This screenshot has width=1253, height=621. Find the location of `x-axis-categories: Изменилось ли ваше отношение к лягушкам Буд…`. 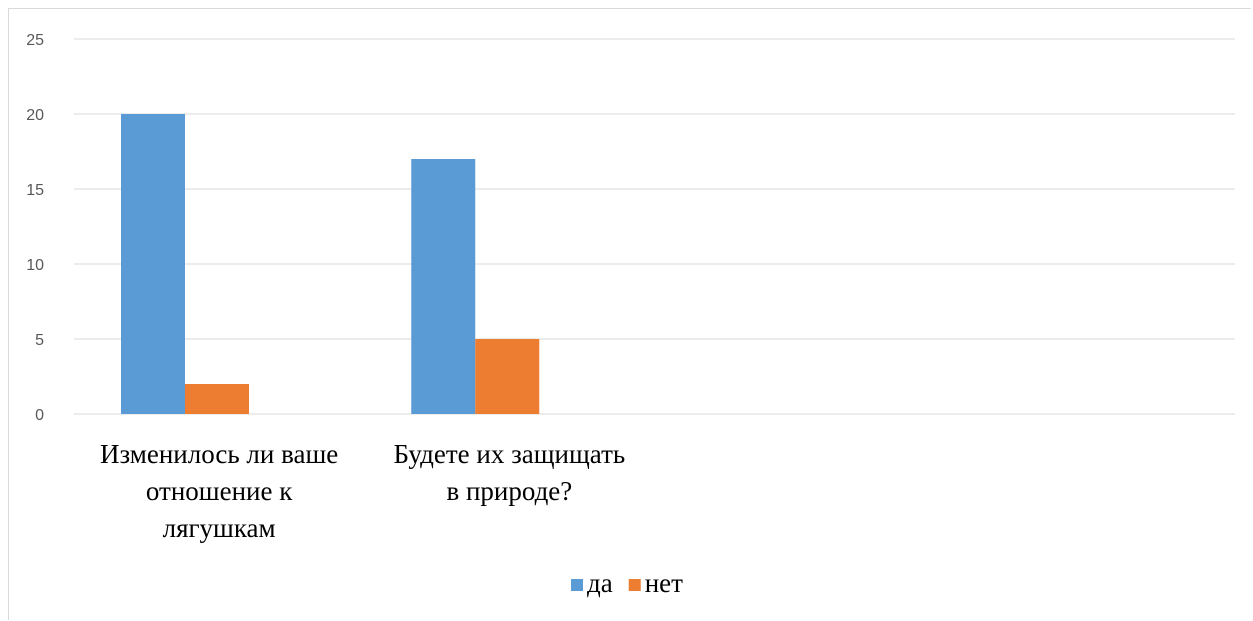

x-axis-categories: Изменилось ли ваше отношение к лягушкам Буд… is located at coordinates (362, 491).